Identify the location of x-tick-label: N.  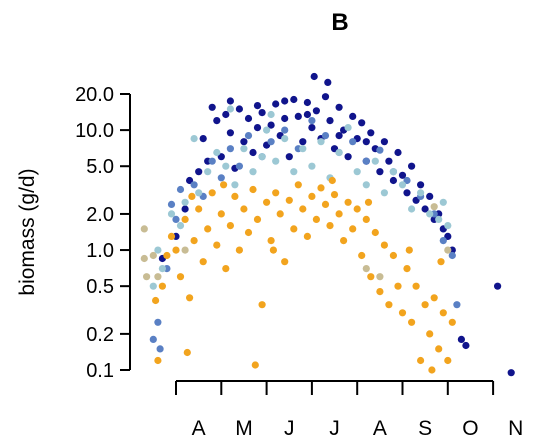
(515, 428).